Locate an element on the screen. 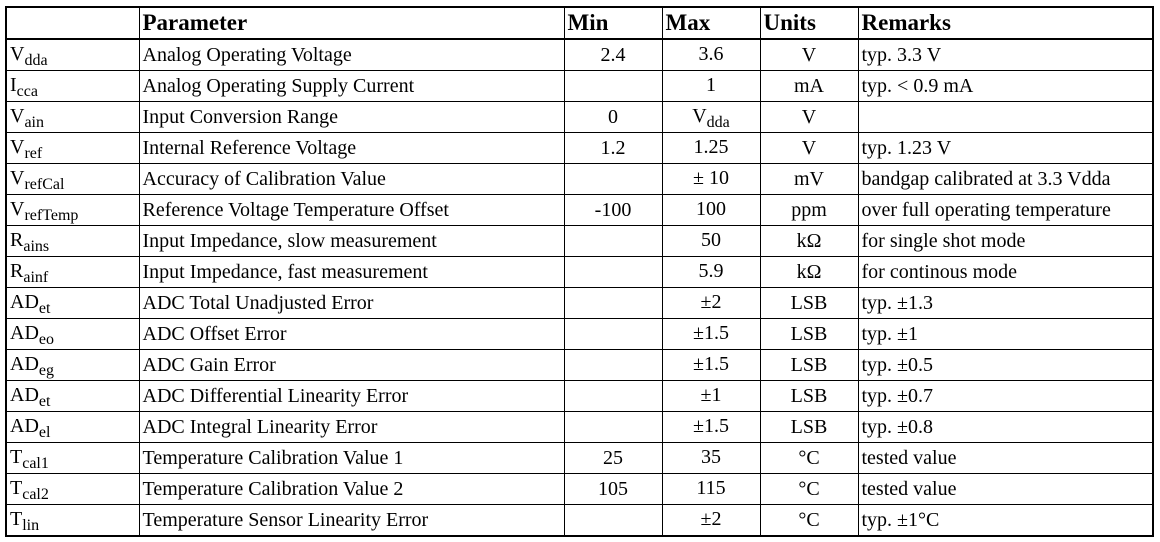  symbol-cell: Tcal1 is located at coordinates (72, 458).